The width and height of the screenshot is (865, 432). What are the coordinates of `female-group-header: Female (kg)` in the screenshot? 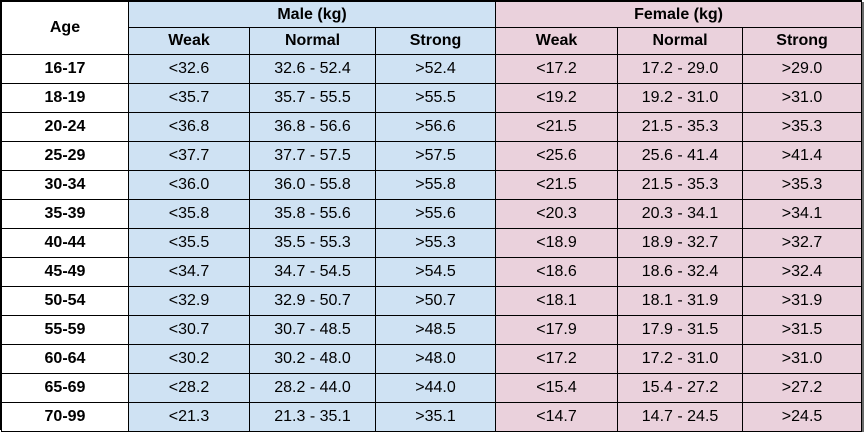 It's located at (679, 14).